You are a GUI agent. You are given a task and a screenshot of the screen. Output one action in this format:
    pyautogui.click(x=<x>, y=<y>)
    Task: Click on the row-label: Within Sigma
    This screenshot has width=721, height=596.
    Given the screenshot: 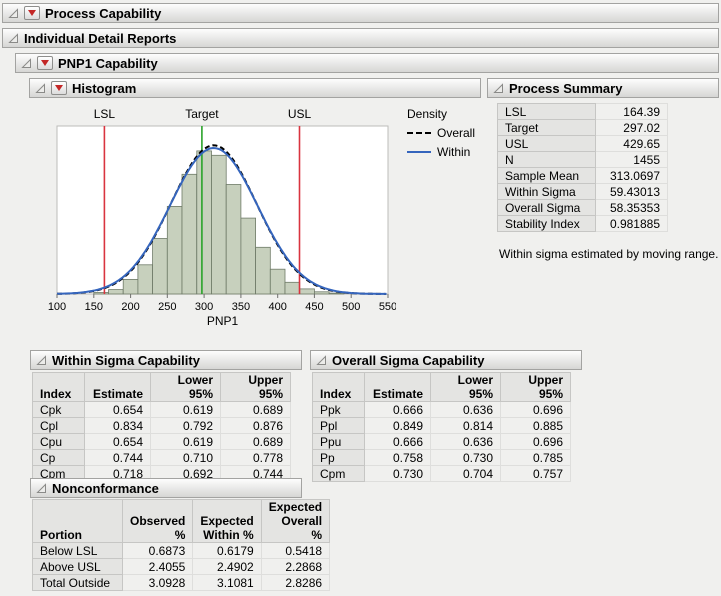 What is the action you would take?
    pyautogui.click(x=546, y=191)
    